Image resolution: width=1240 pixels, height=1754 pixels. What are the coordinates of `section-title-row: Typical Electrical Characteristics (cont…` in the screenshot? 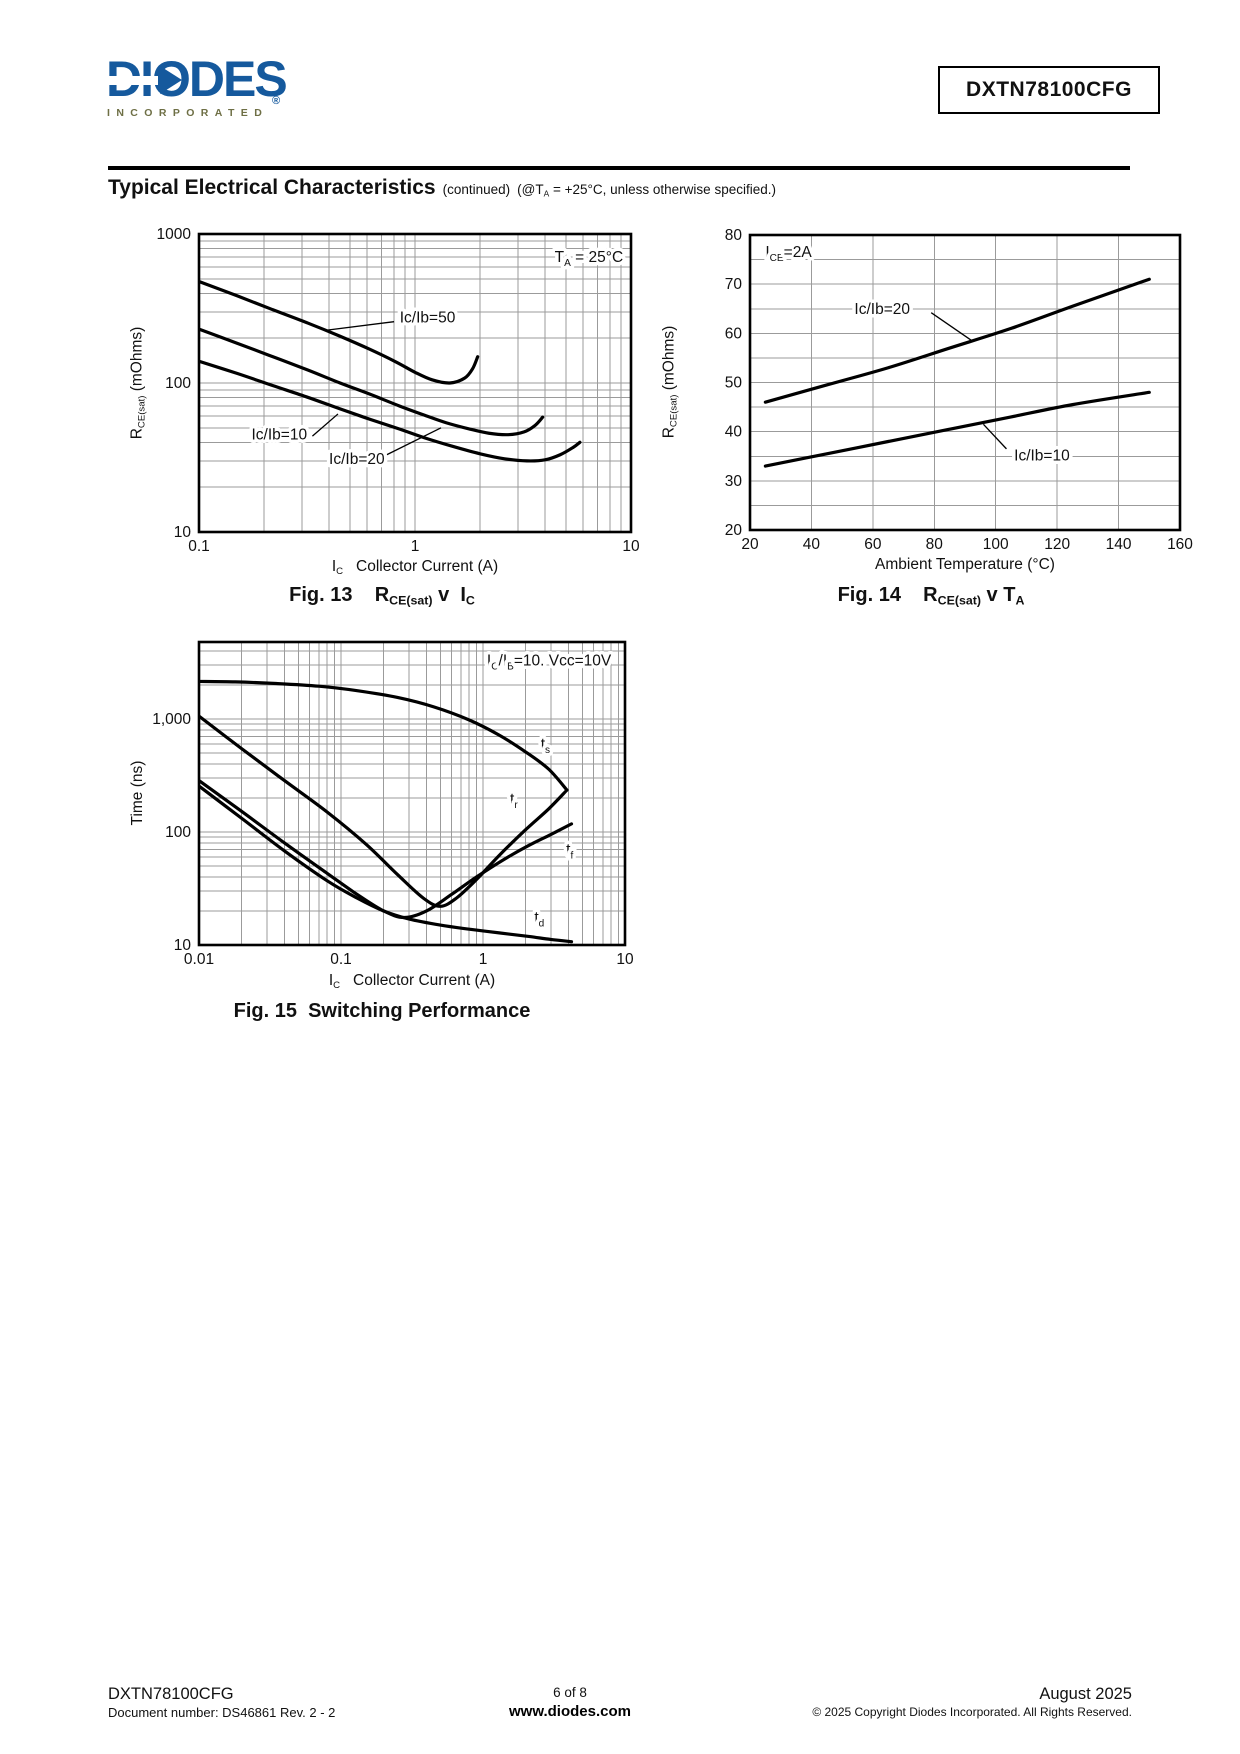 It's located at (638, 188).